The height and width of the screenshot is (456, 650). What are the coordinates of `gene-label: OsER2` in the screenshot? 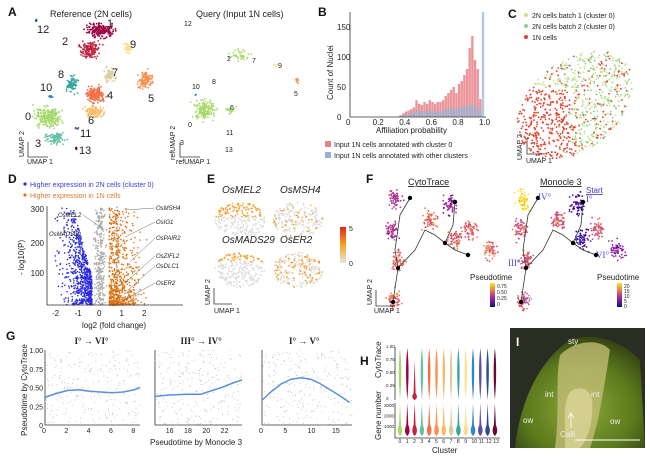 It's located at (166, 284).